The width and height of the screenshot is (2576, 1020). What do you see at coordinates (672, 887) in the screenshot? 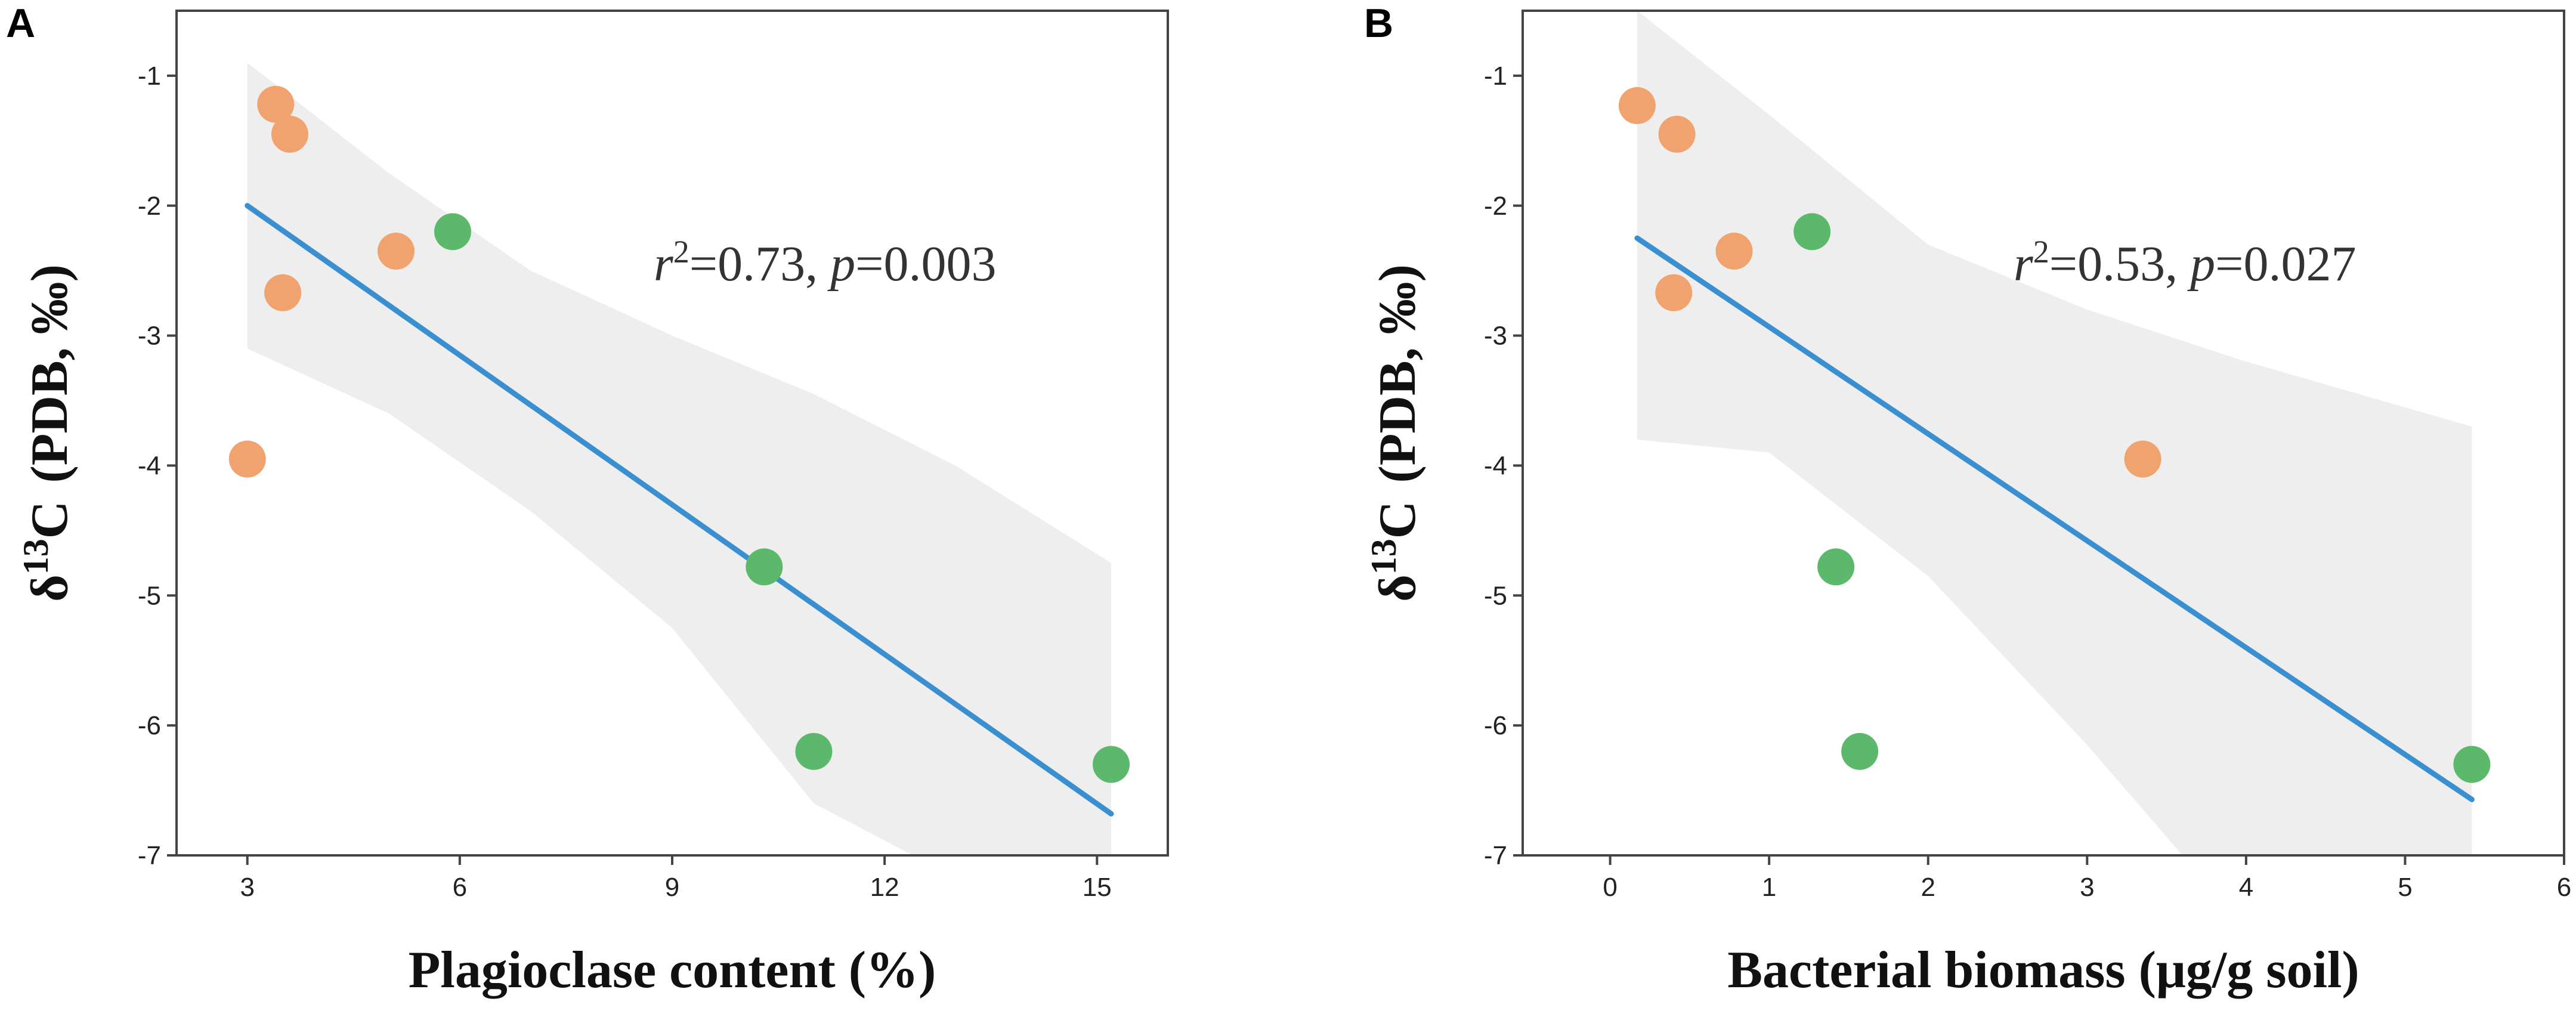
I see `x-tick-label: 9` at bounding box center [672, 887].